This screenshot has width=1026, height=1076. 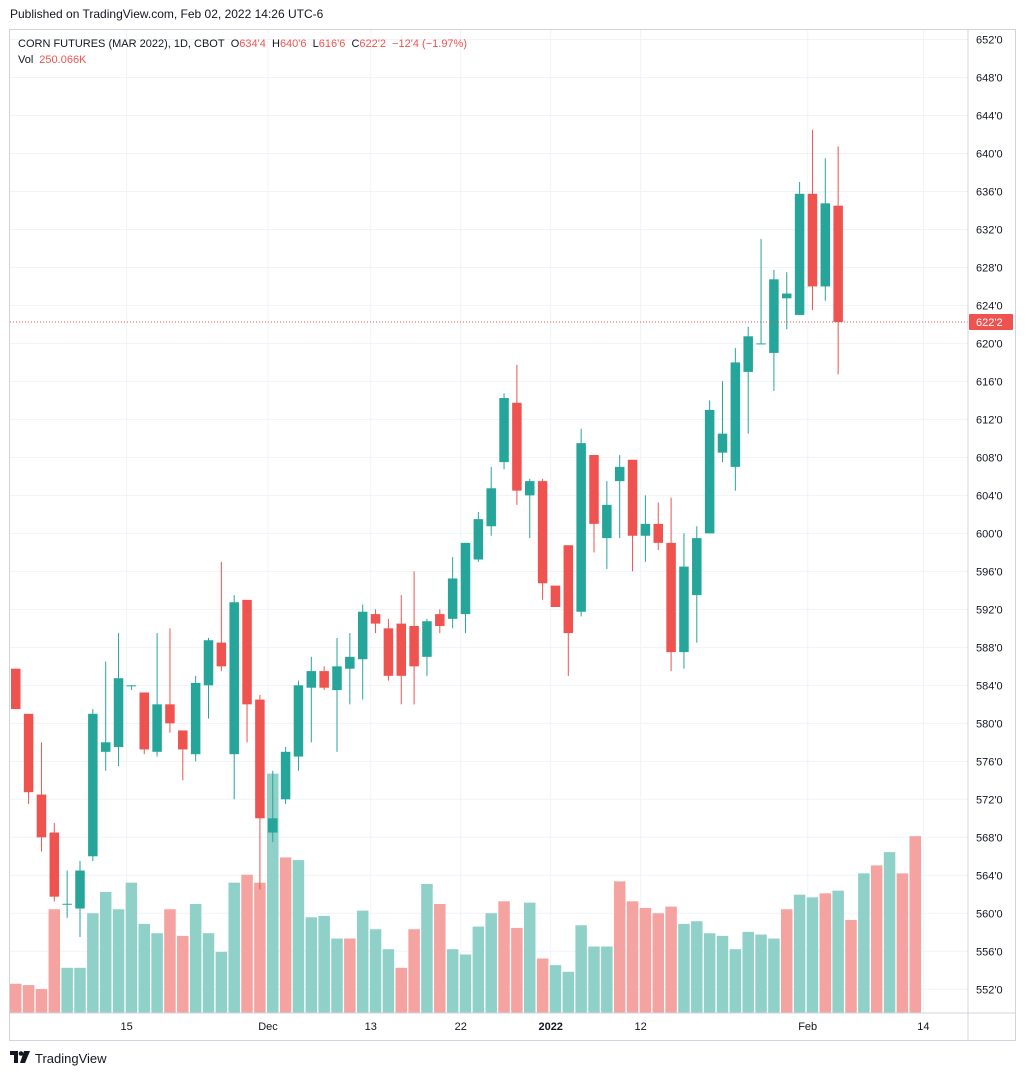 I want to click on price-tick-label: 620'0, so click(x=989, y=344).